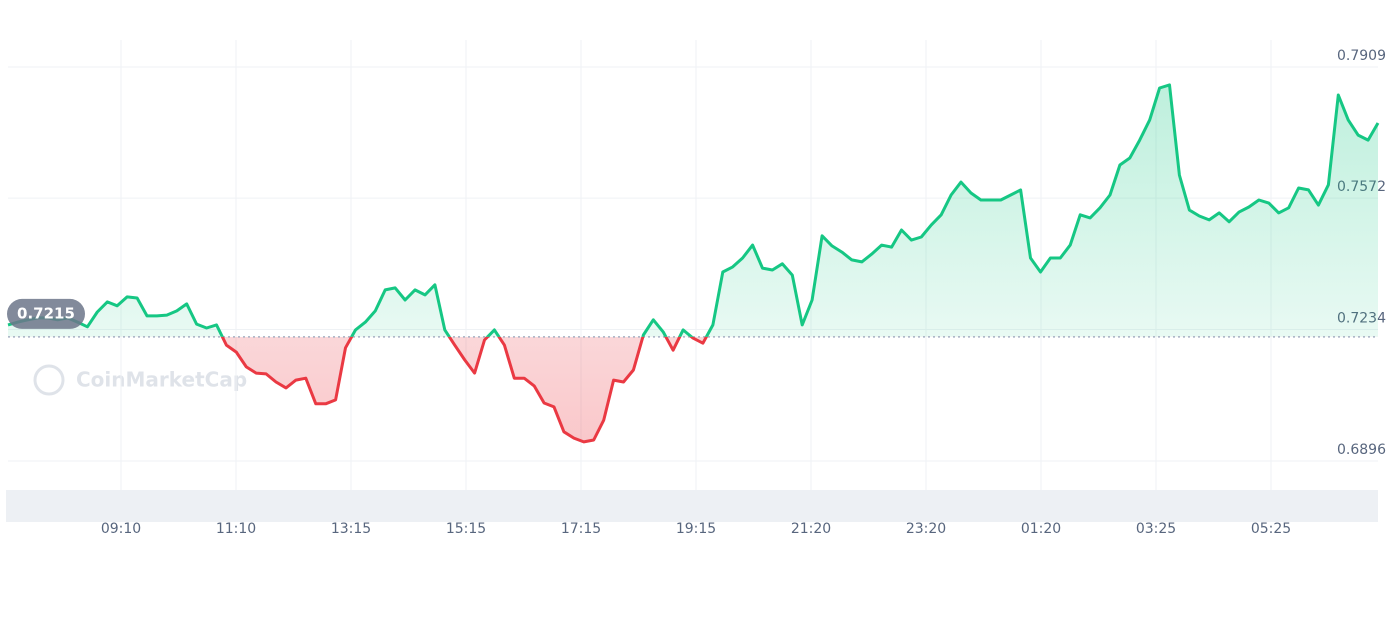 This screenshot has height=619, width=1396. Describe the element at coordinates (1361, 450) in the screenshot. I see `y-tick-label: 0.6896` at that location.